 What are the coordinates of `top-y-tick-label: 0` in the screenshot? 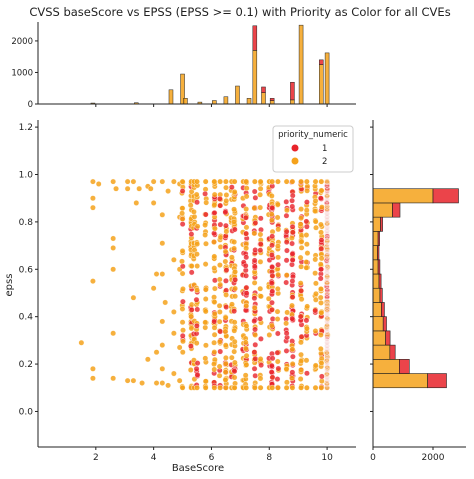 It's located at (30, 105).